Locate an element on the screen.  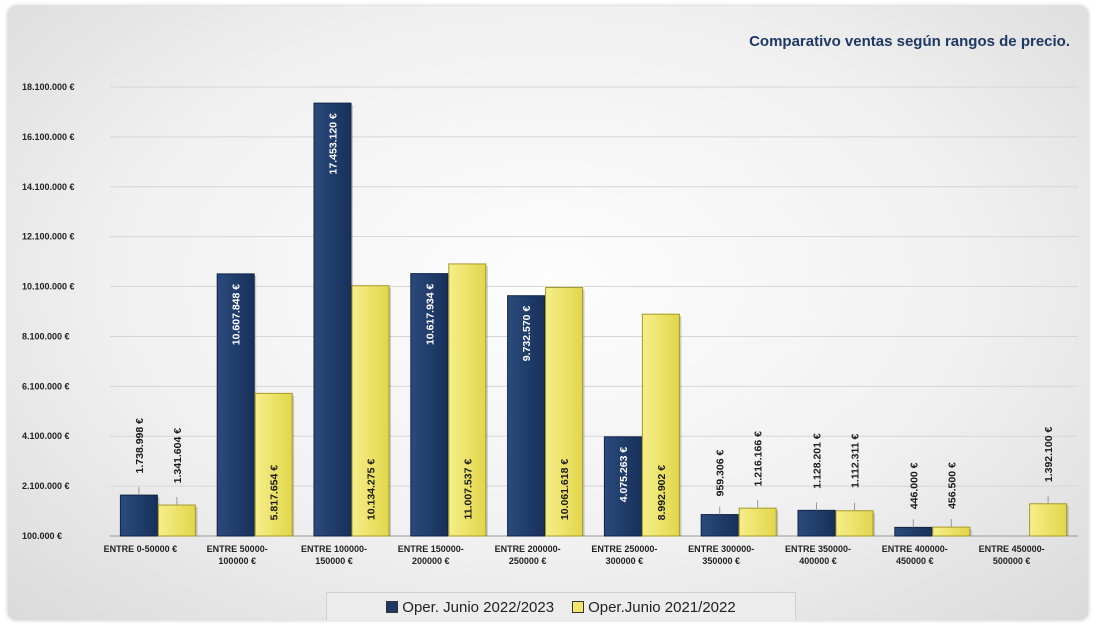
x-tick-label: ENTRE 400000- is located at coordinates (915, 549).